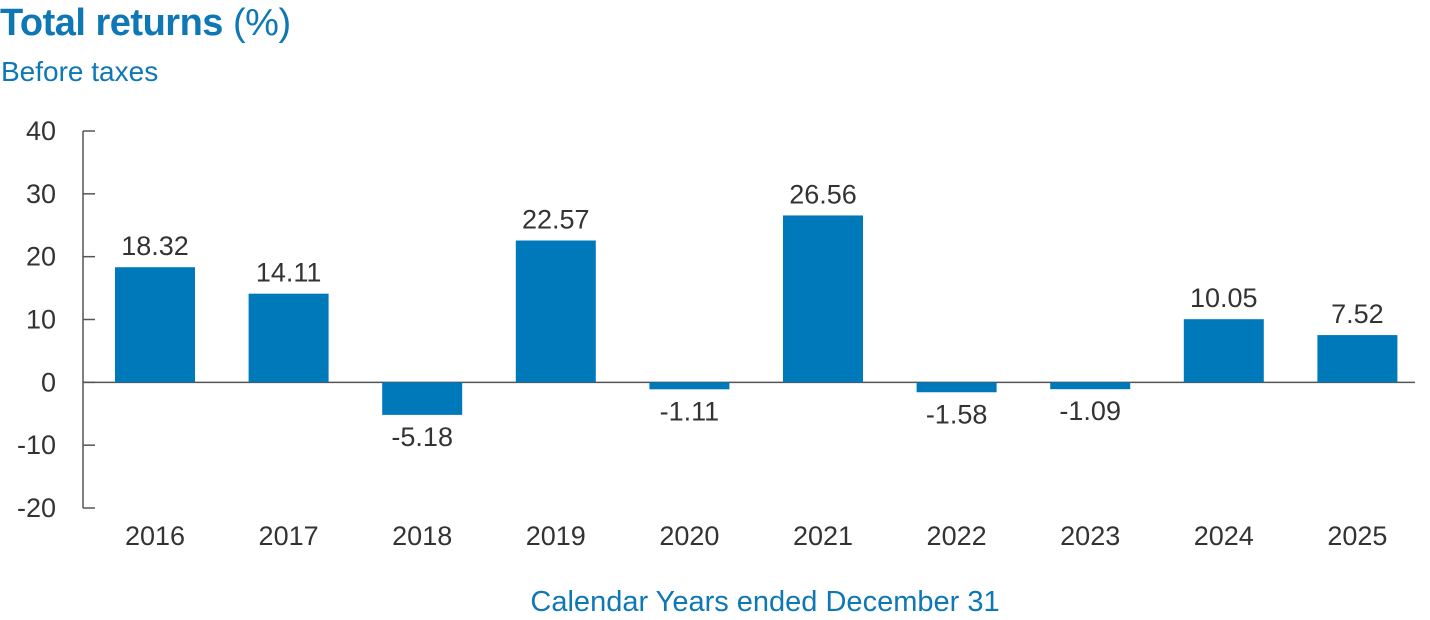  I want to click on data-label: 7.52, so click(1357, 314).